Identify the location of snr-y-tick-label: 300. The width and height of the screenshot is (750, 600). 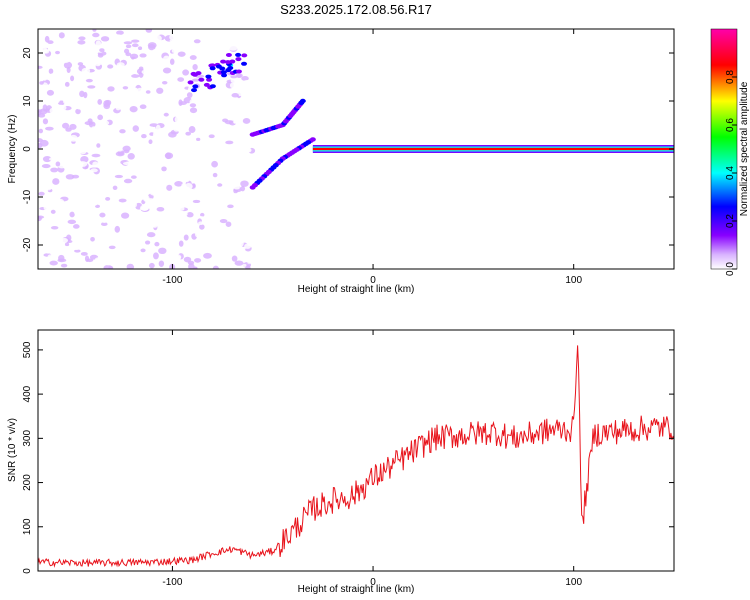
(27, 438).